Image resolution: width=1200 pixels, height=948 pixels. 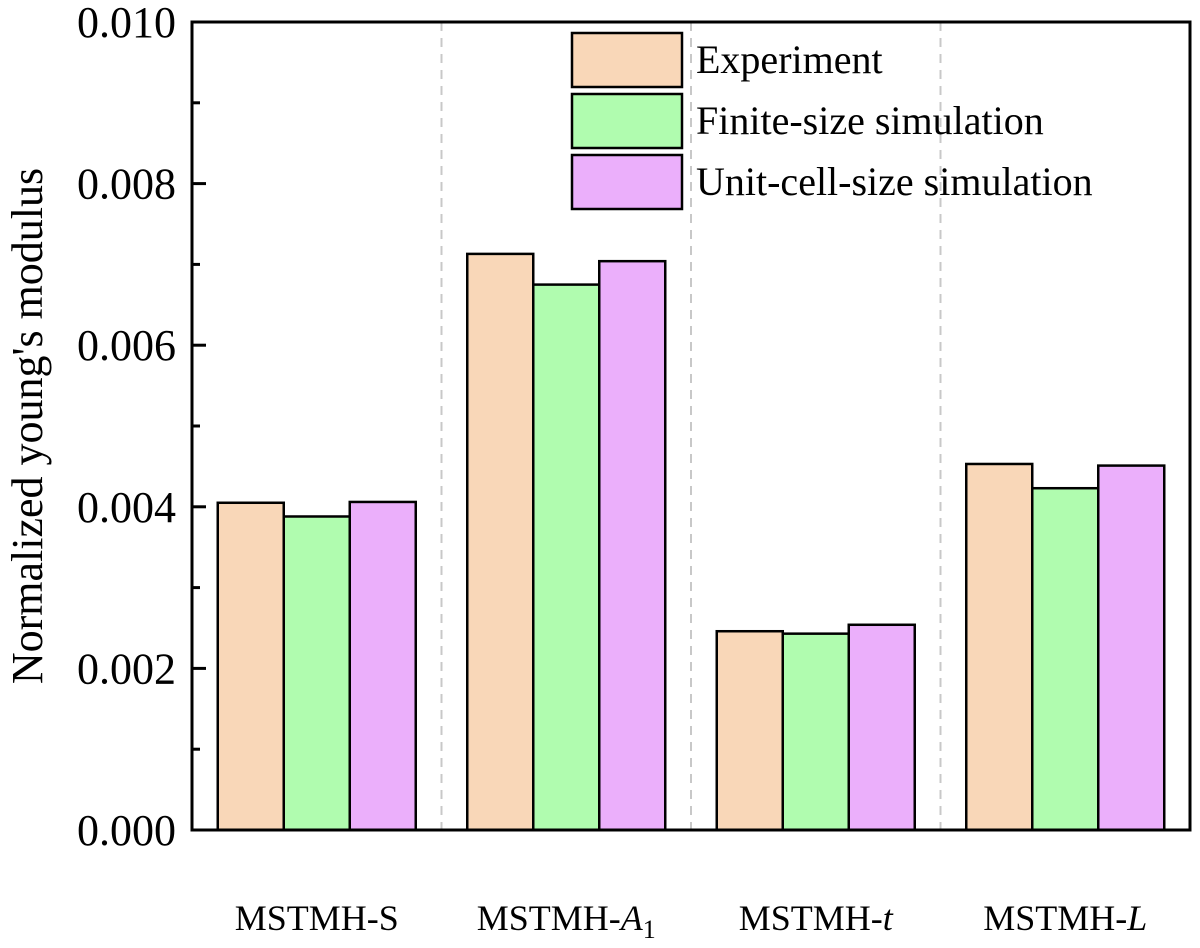 What do you see at coordinates (126, 507) in the screenshot?
I see `y-tick-label: 0.004` at bounding box center [126, 507].